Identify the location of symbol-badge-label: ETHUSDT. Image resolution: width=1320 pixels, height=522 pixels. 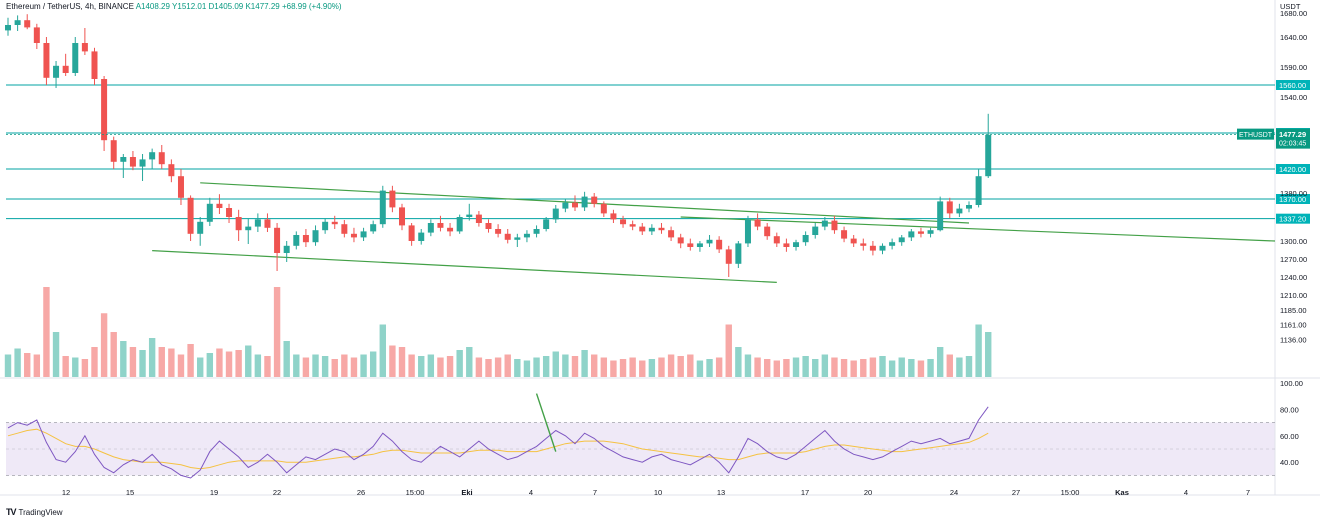
(1256, 135).